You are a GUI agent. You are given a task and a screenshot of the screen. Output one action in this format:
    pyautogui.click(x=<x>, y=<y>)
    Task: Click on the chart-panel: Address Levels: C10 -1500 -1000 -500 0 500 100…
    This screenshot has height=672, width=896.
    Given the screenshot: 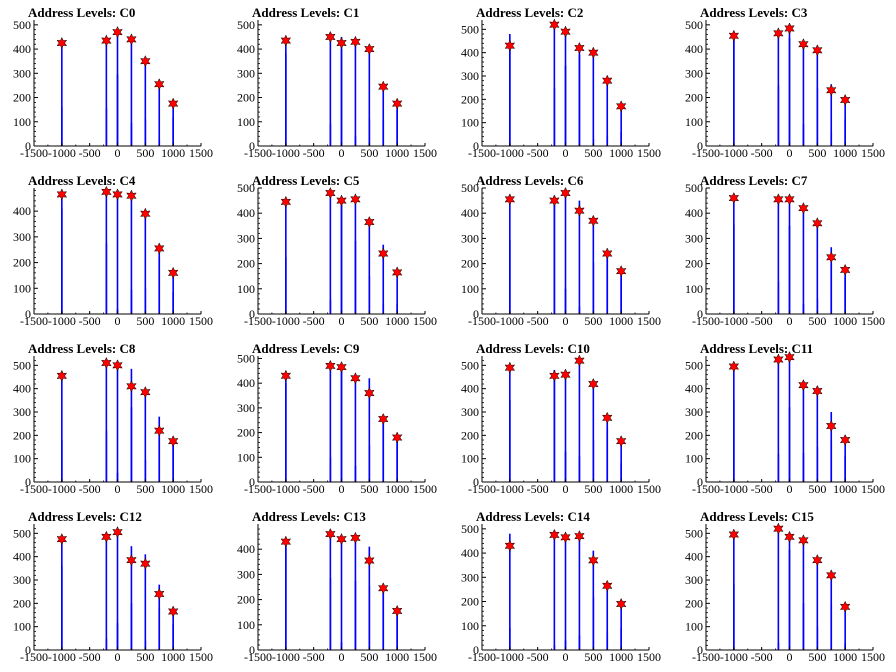 What is the action you would take?
    pyautogui.click(x=560, y=420)
    